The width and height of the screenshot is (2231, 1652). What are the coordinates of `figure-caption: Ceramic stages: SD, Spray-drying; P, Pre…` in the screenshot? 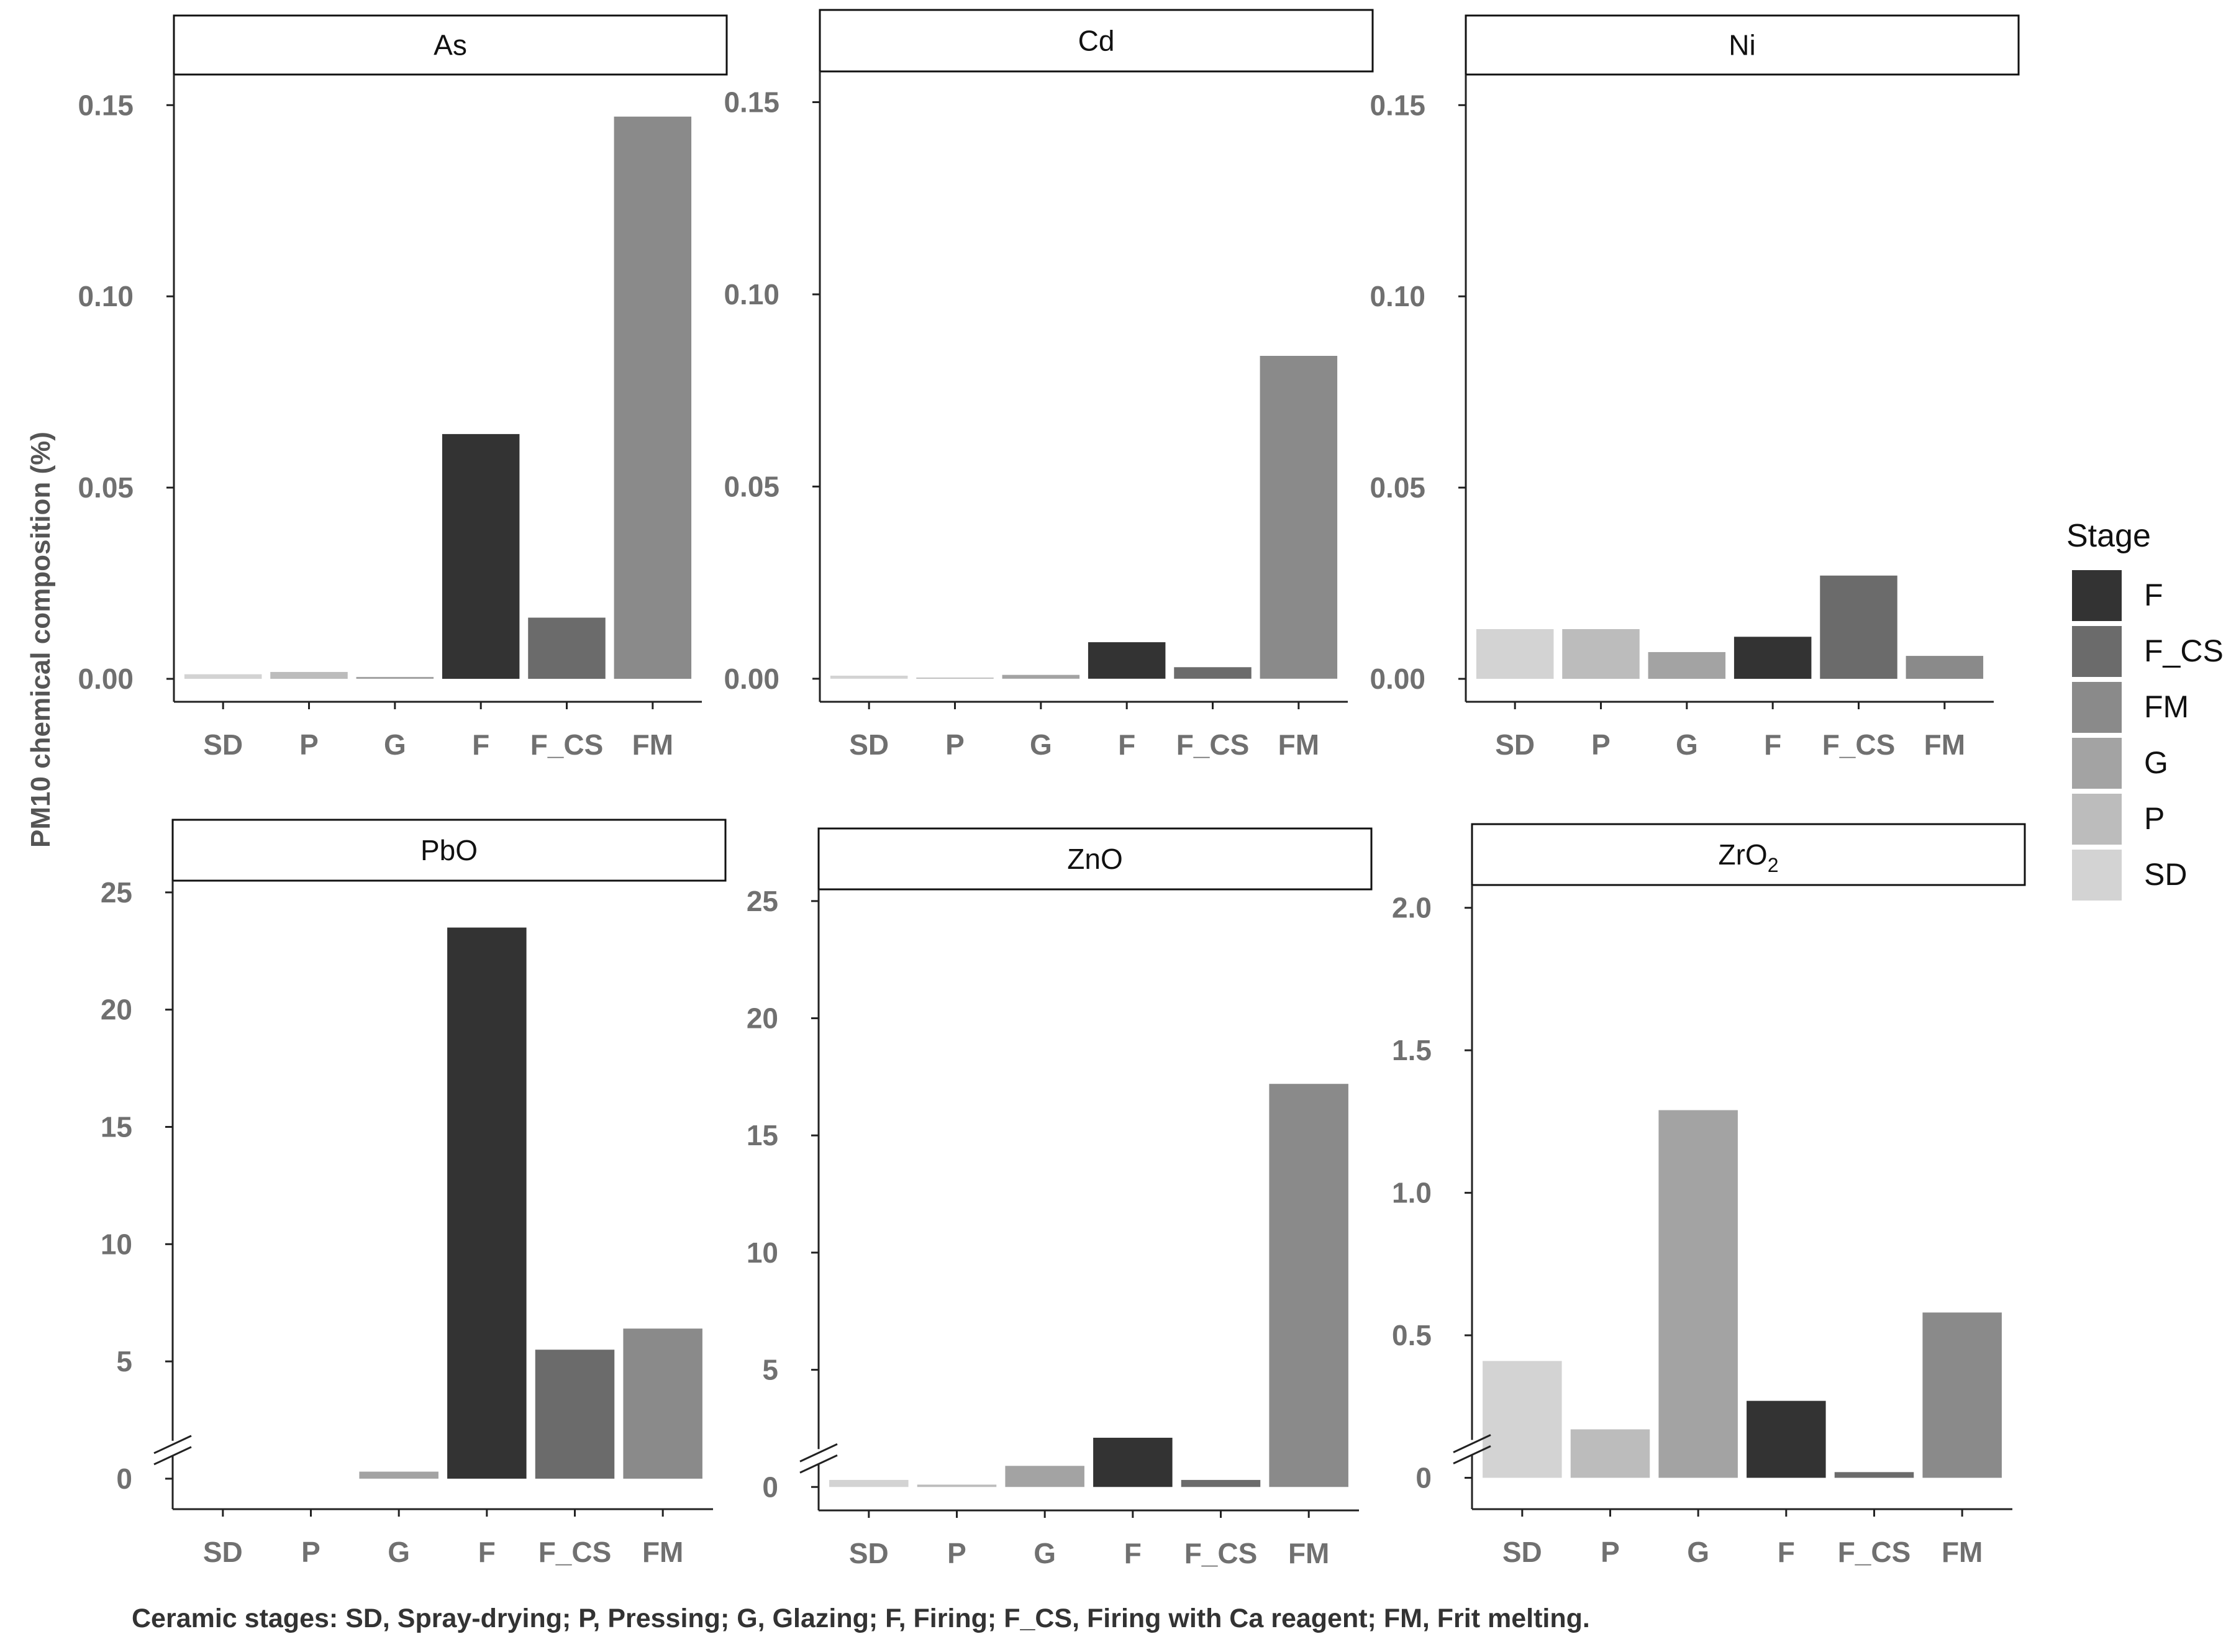 It's located at (861, 1618).